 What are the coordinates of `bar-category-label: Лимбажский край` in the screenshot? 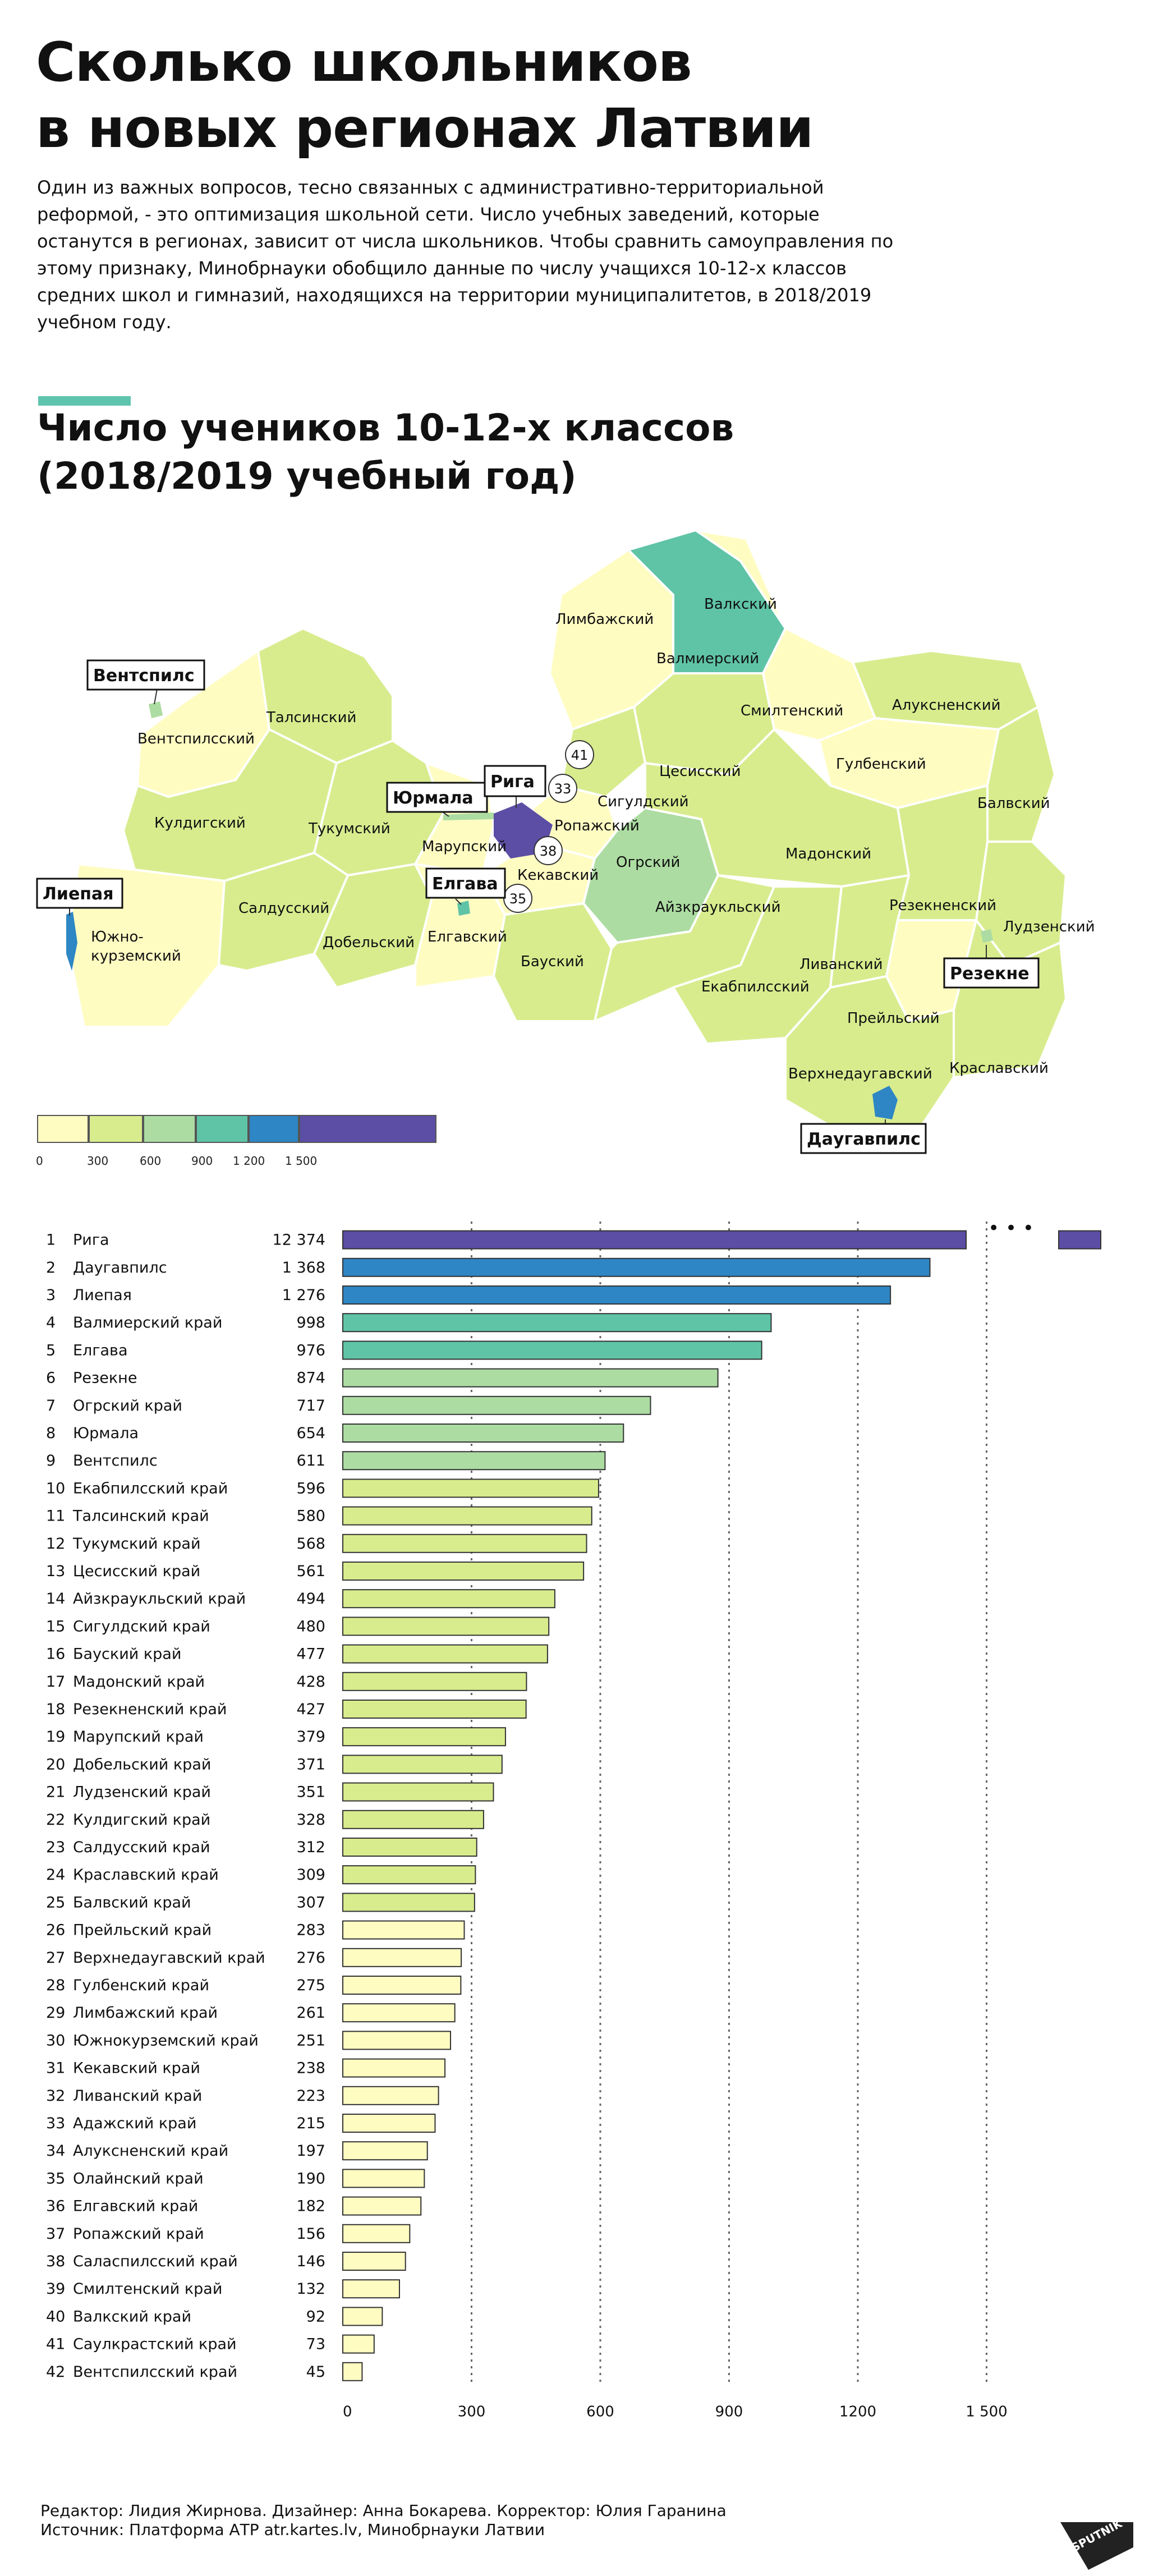 It's located at (145, 2013).